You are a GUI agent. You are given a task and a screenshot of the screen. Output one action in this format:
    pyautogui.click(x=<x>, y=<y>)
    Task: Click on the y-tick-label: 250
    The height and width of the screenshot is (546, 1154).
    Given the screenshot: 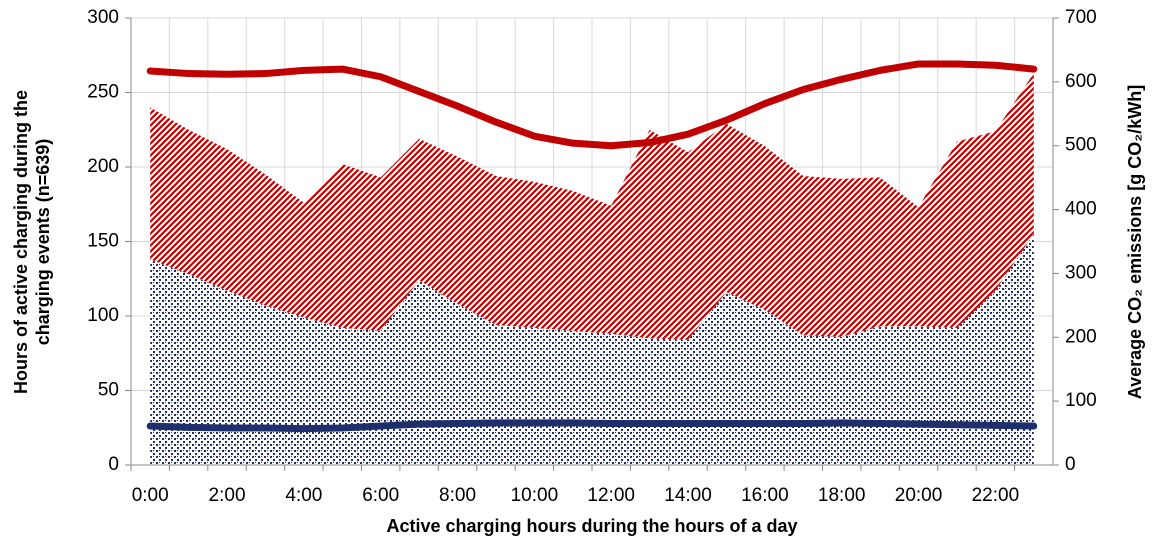 What is the action you would take?
    pyautogui.click(x=103, y=92)
    